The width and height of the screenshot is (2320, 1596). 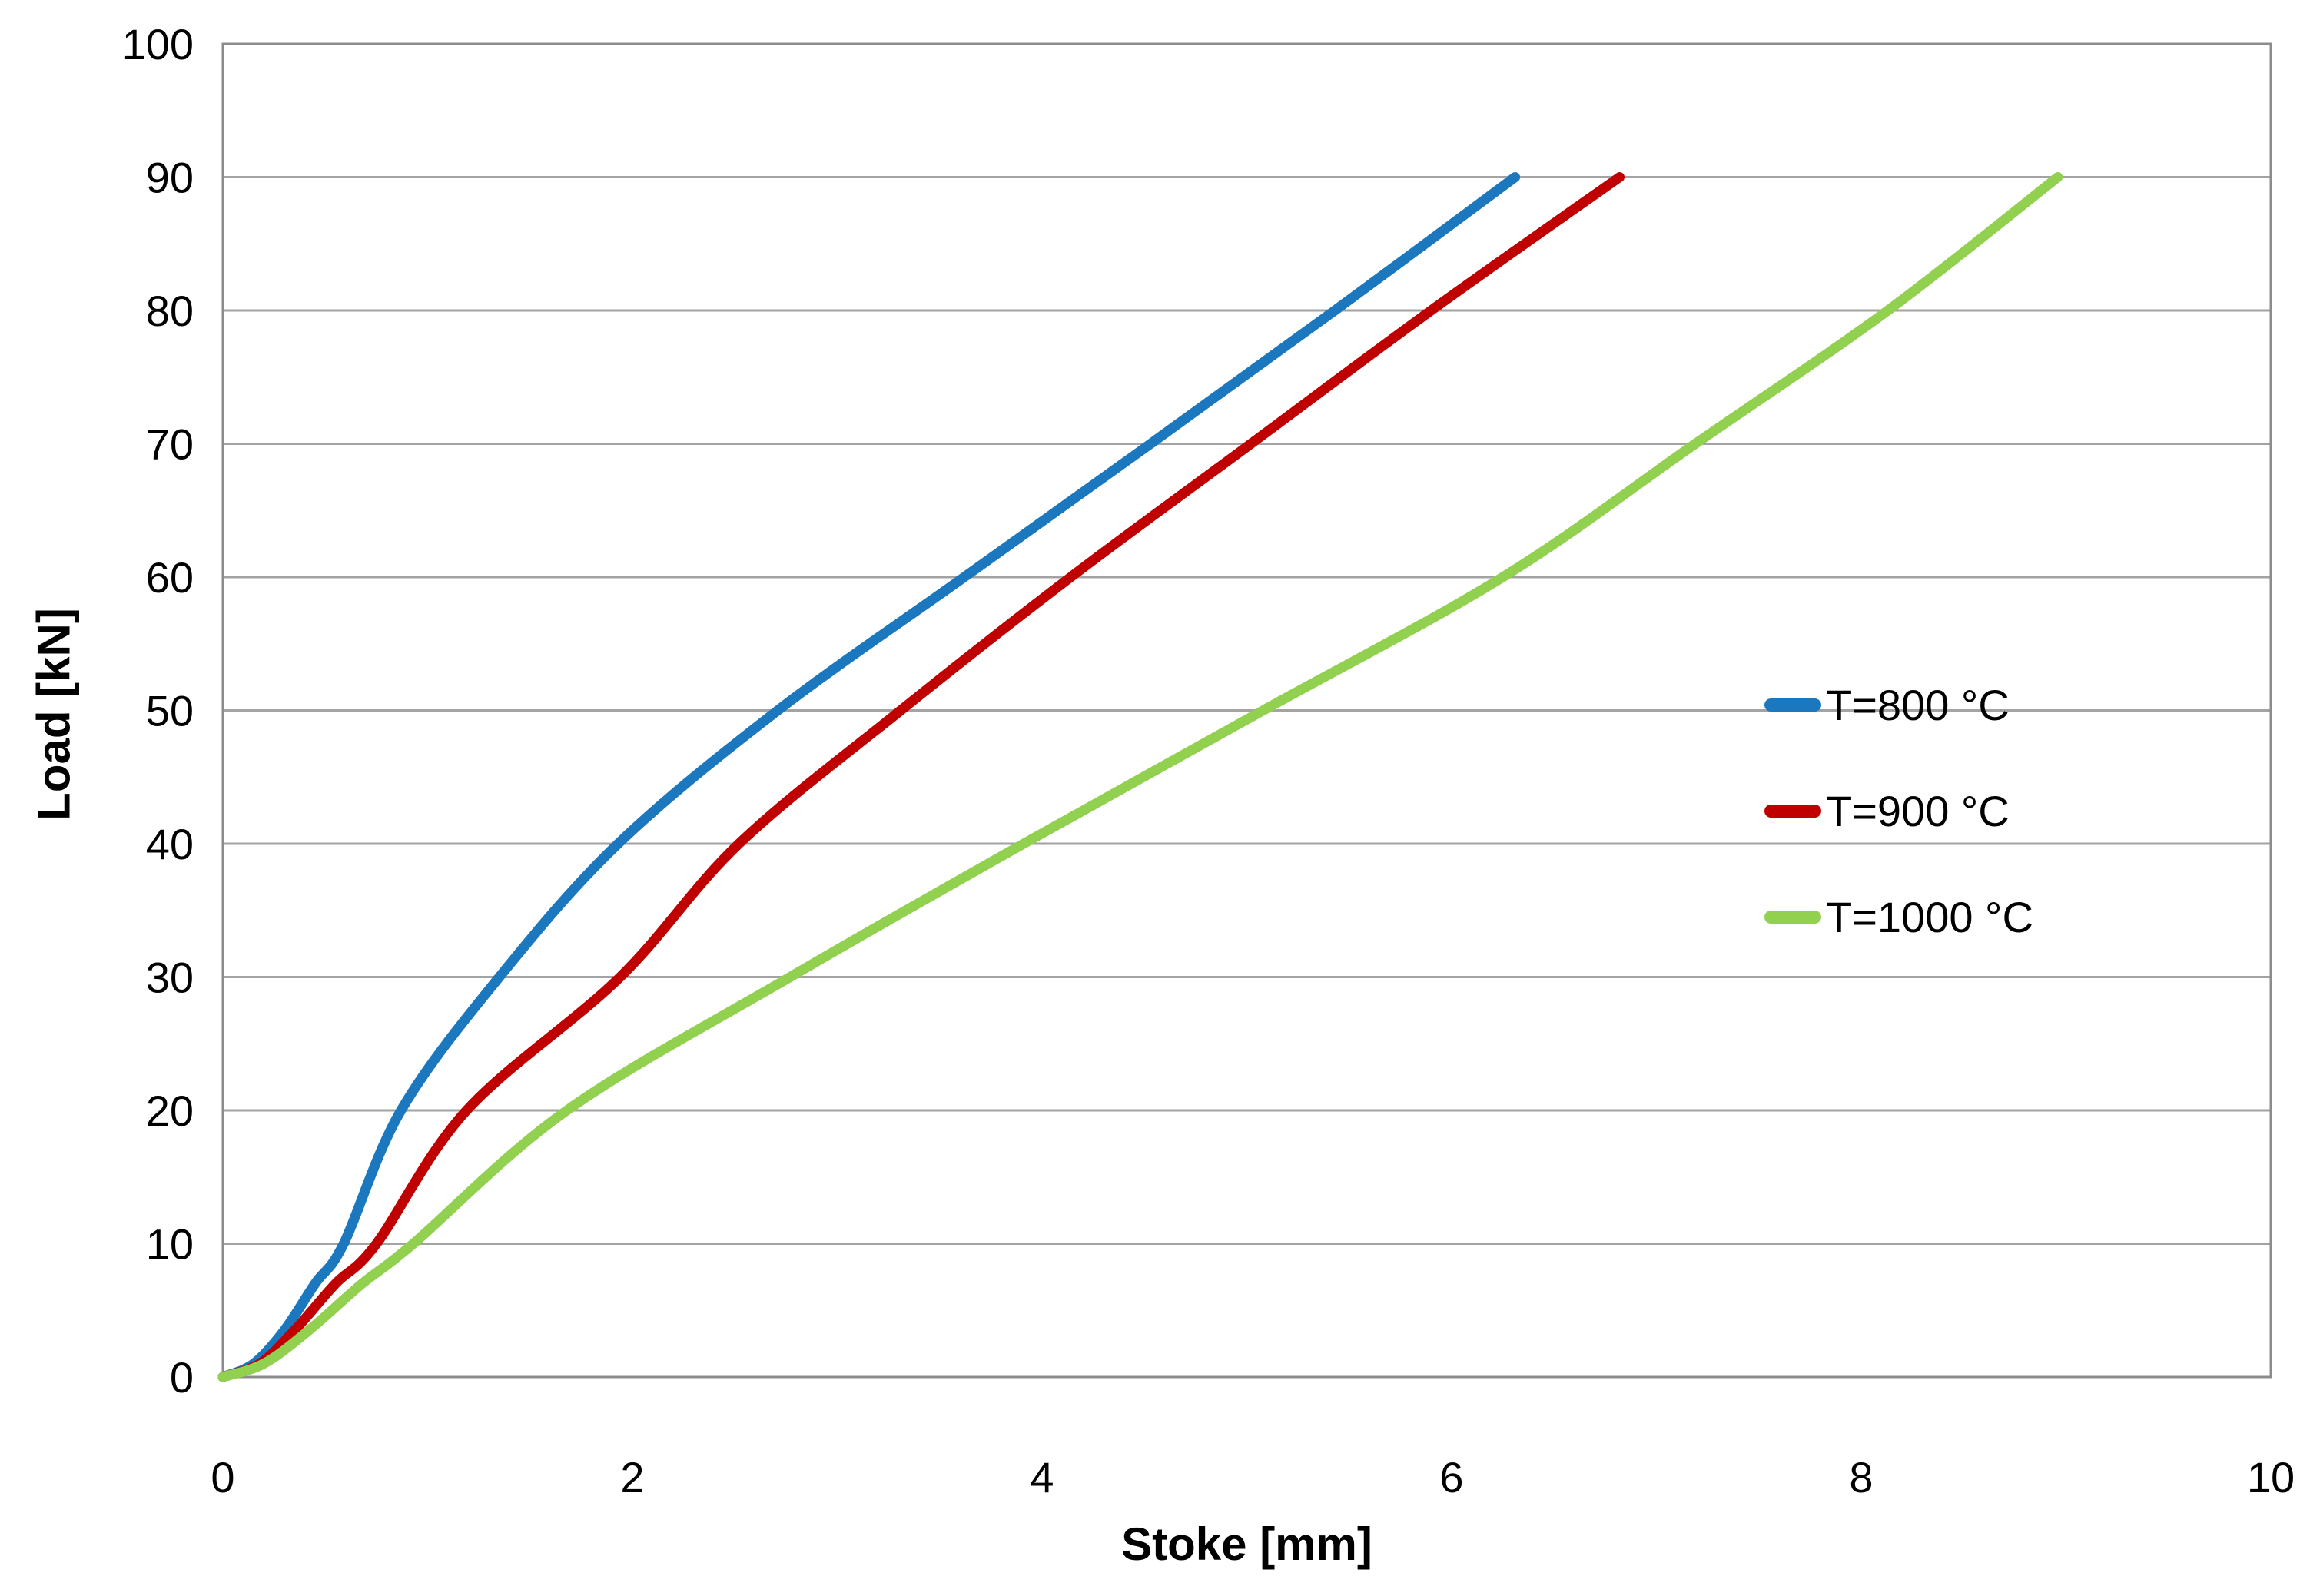 What do you see at coordinates (170, 1111) in the screenshot?
I see `y-tick-label-20: 20` at bounding box center [170, 1111].